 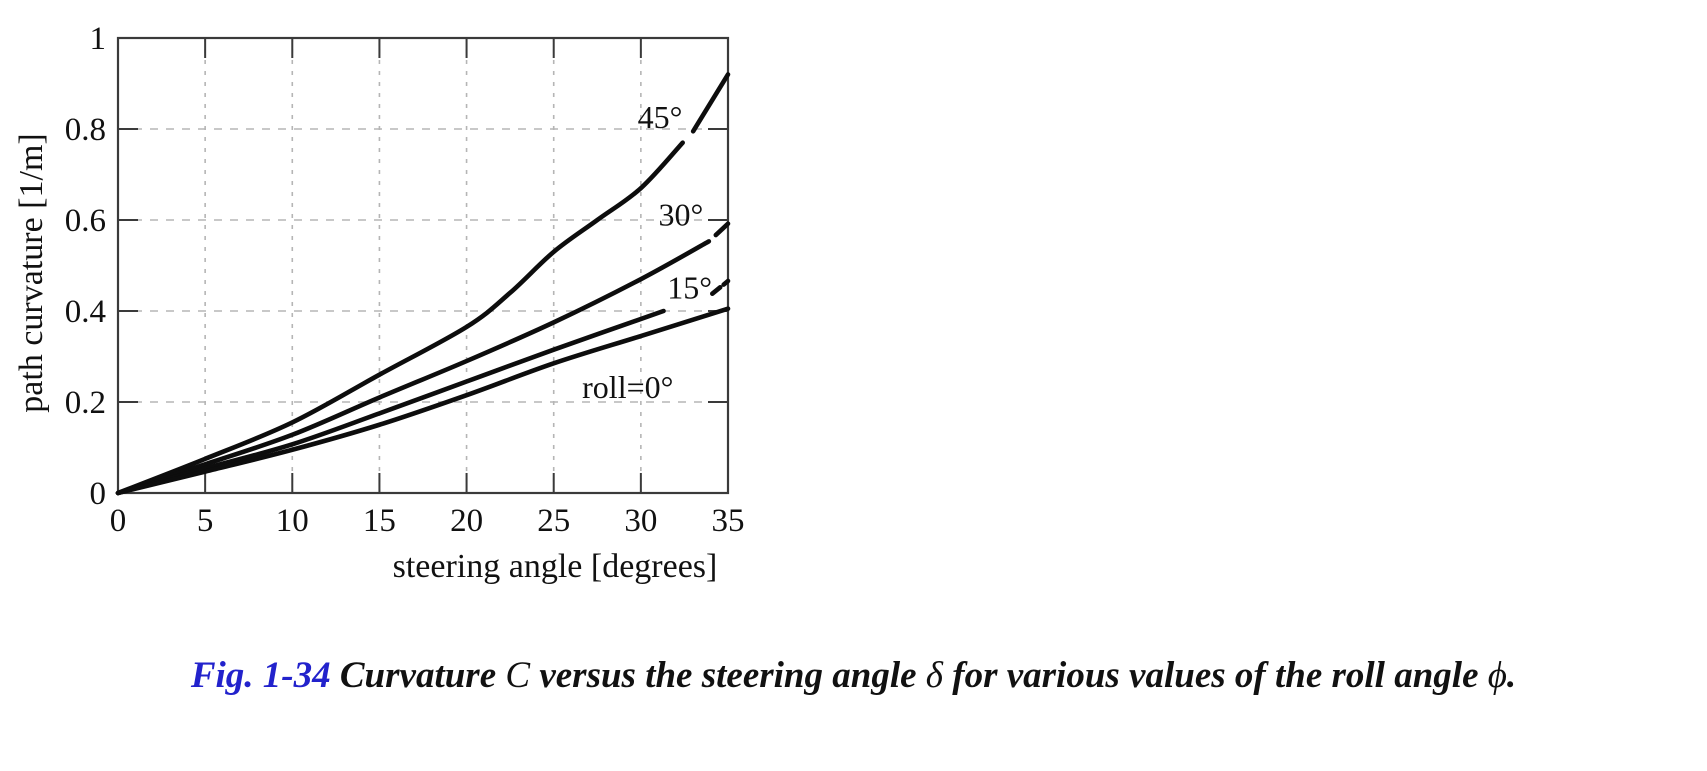 What do you see at coordinates (85, 403) in the screenshot?
I see `y-tick-label-0.2: 0.2` at bounding box center [85, 403].